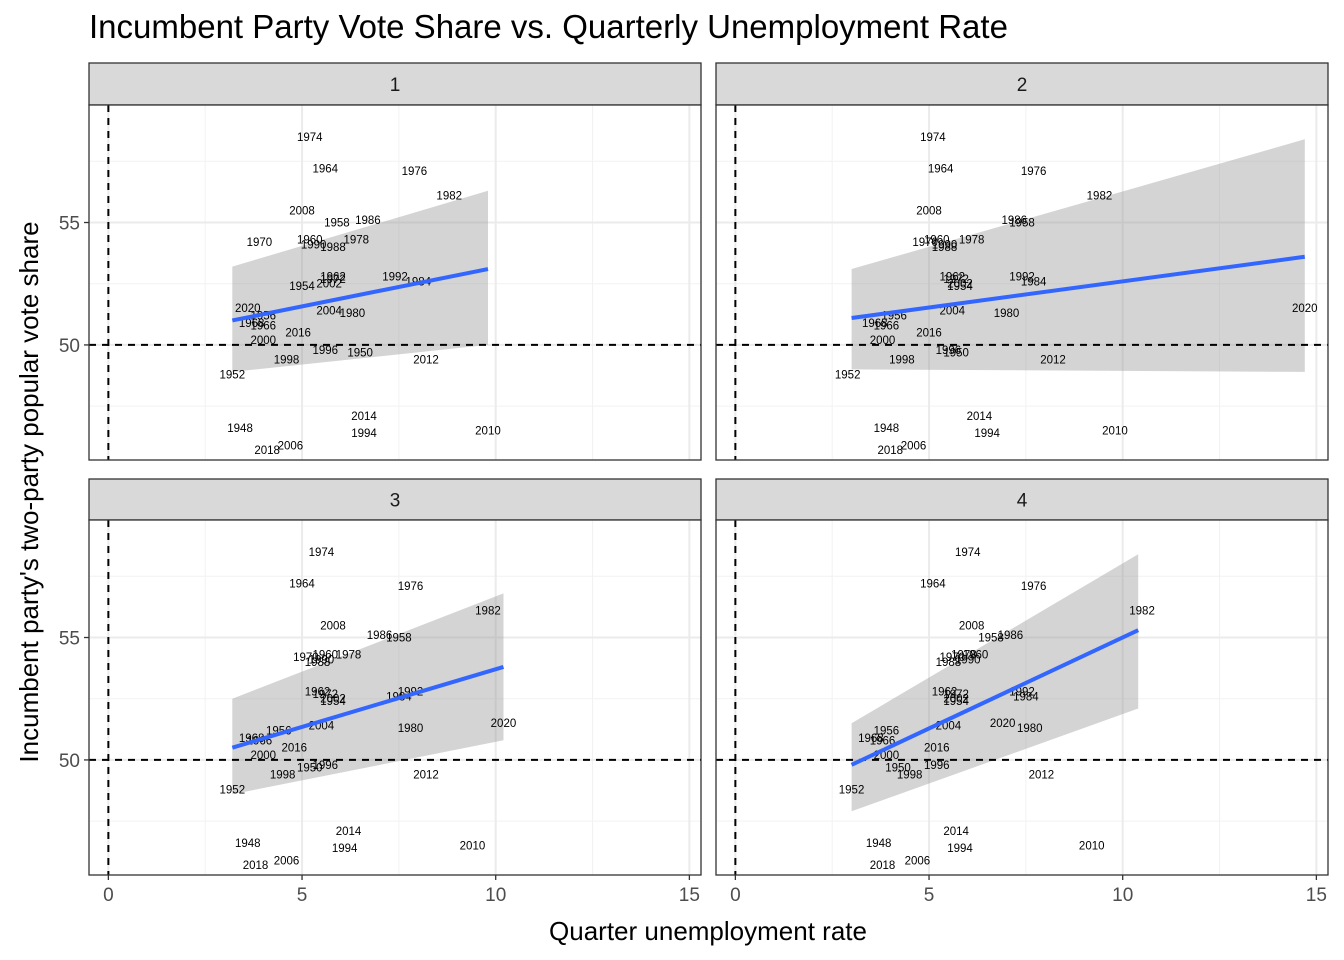  Describe the element at coordinates (949, 663) in the screenshot. I see `data-point-label: 1988` at that location.